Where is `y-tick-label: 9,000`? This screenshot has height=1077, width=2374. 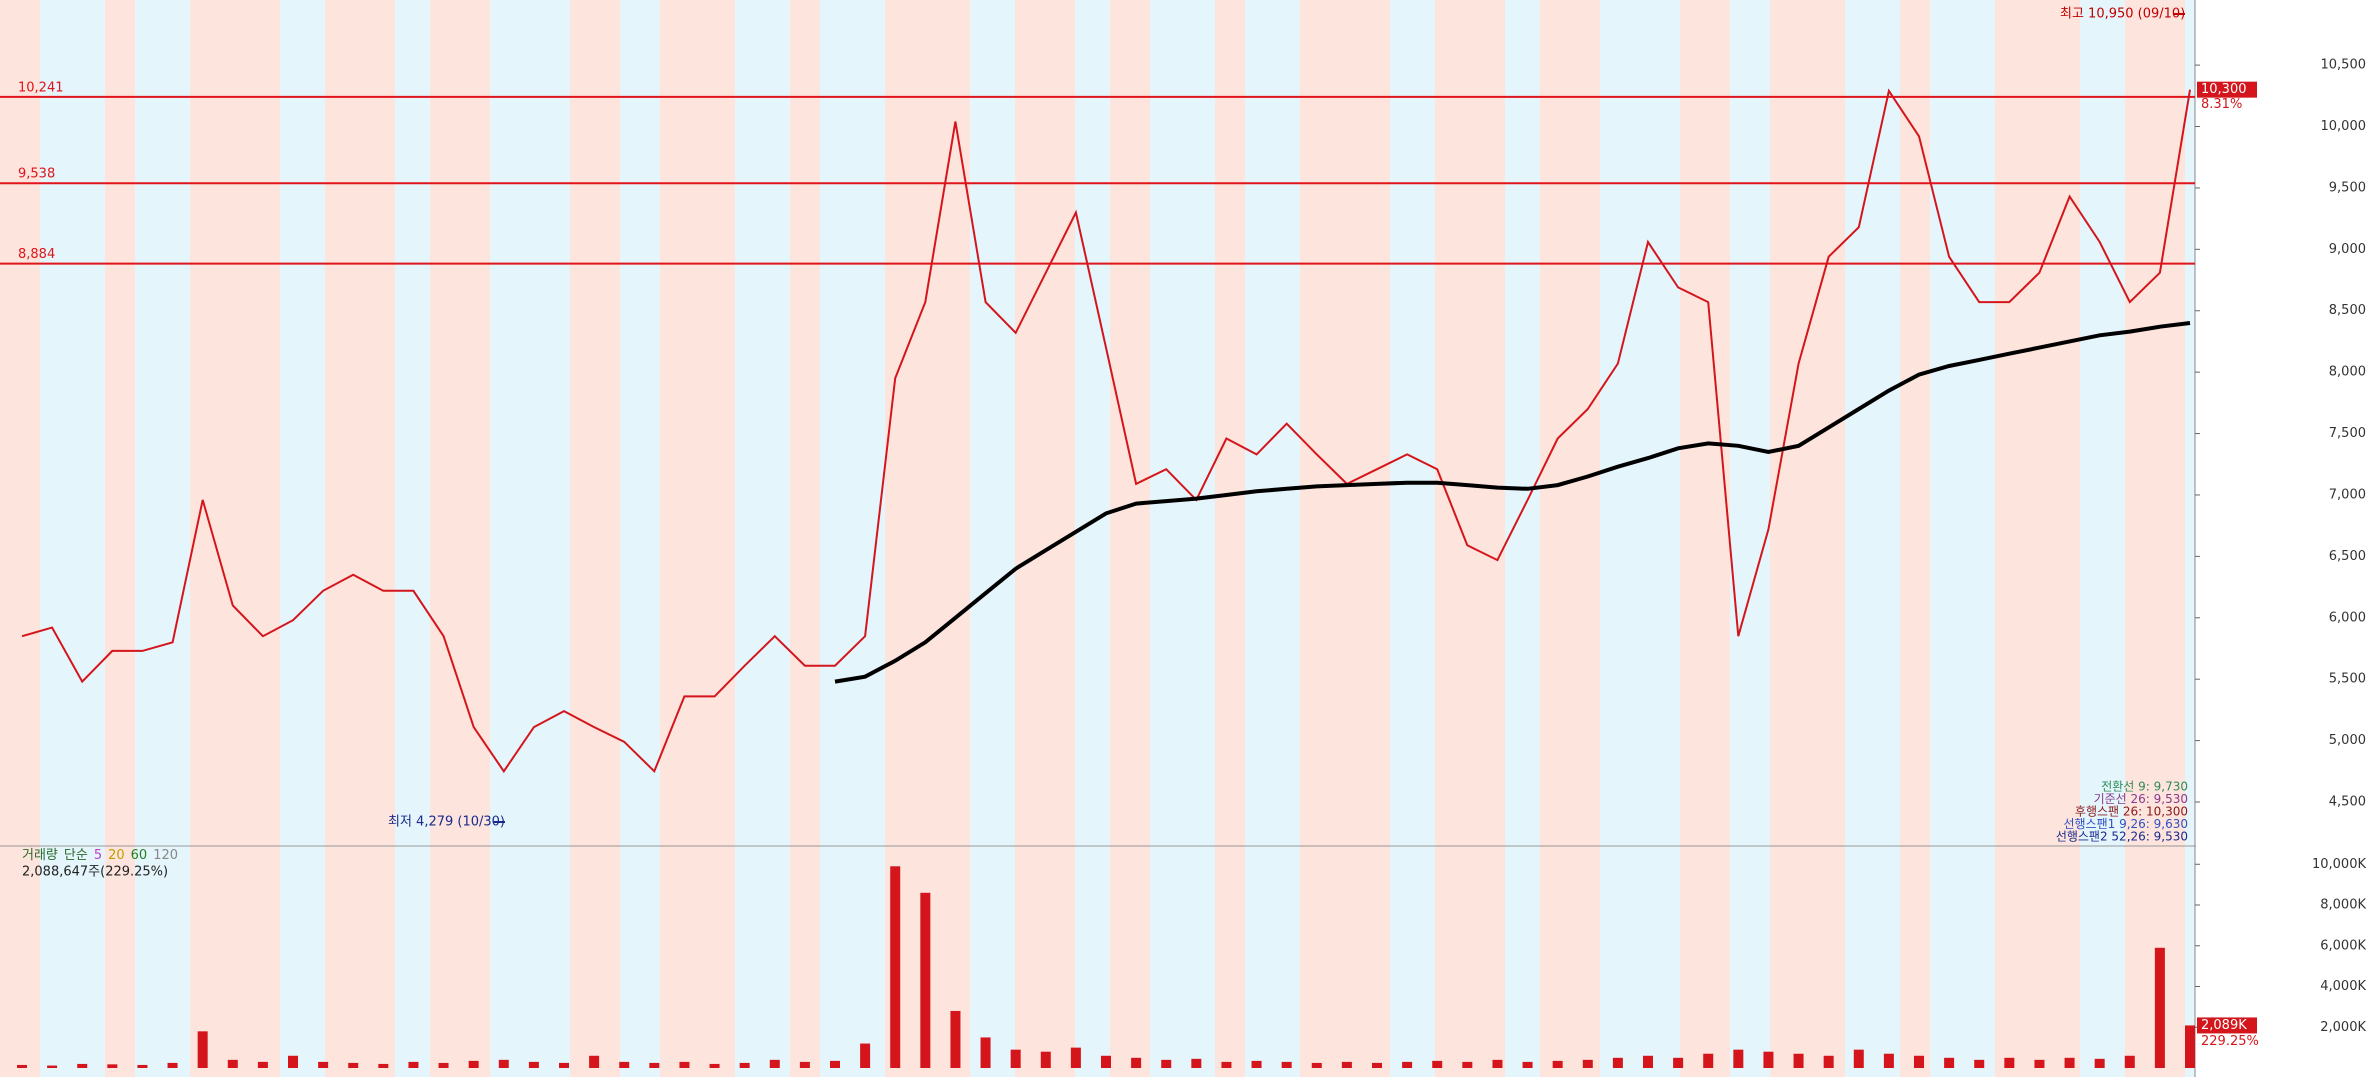 y-tick-label: 9,000 is located at coordinates (2347, 249).